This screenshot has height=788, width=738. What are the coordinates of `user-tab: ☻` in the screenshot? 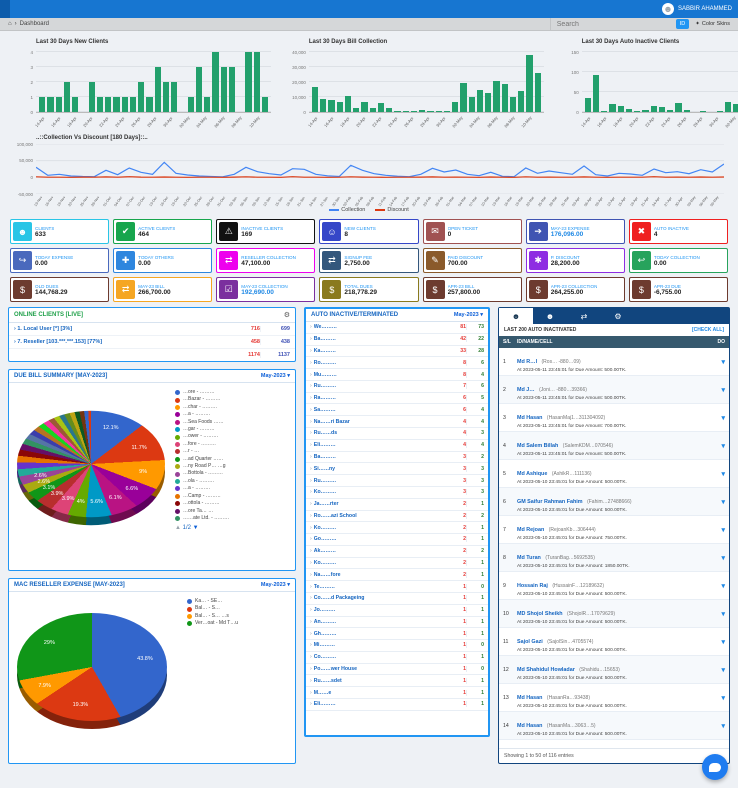 It's located at (550, 316).